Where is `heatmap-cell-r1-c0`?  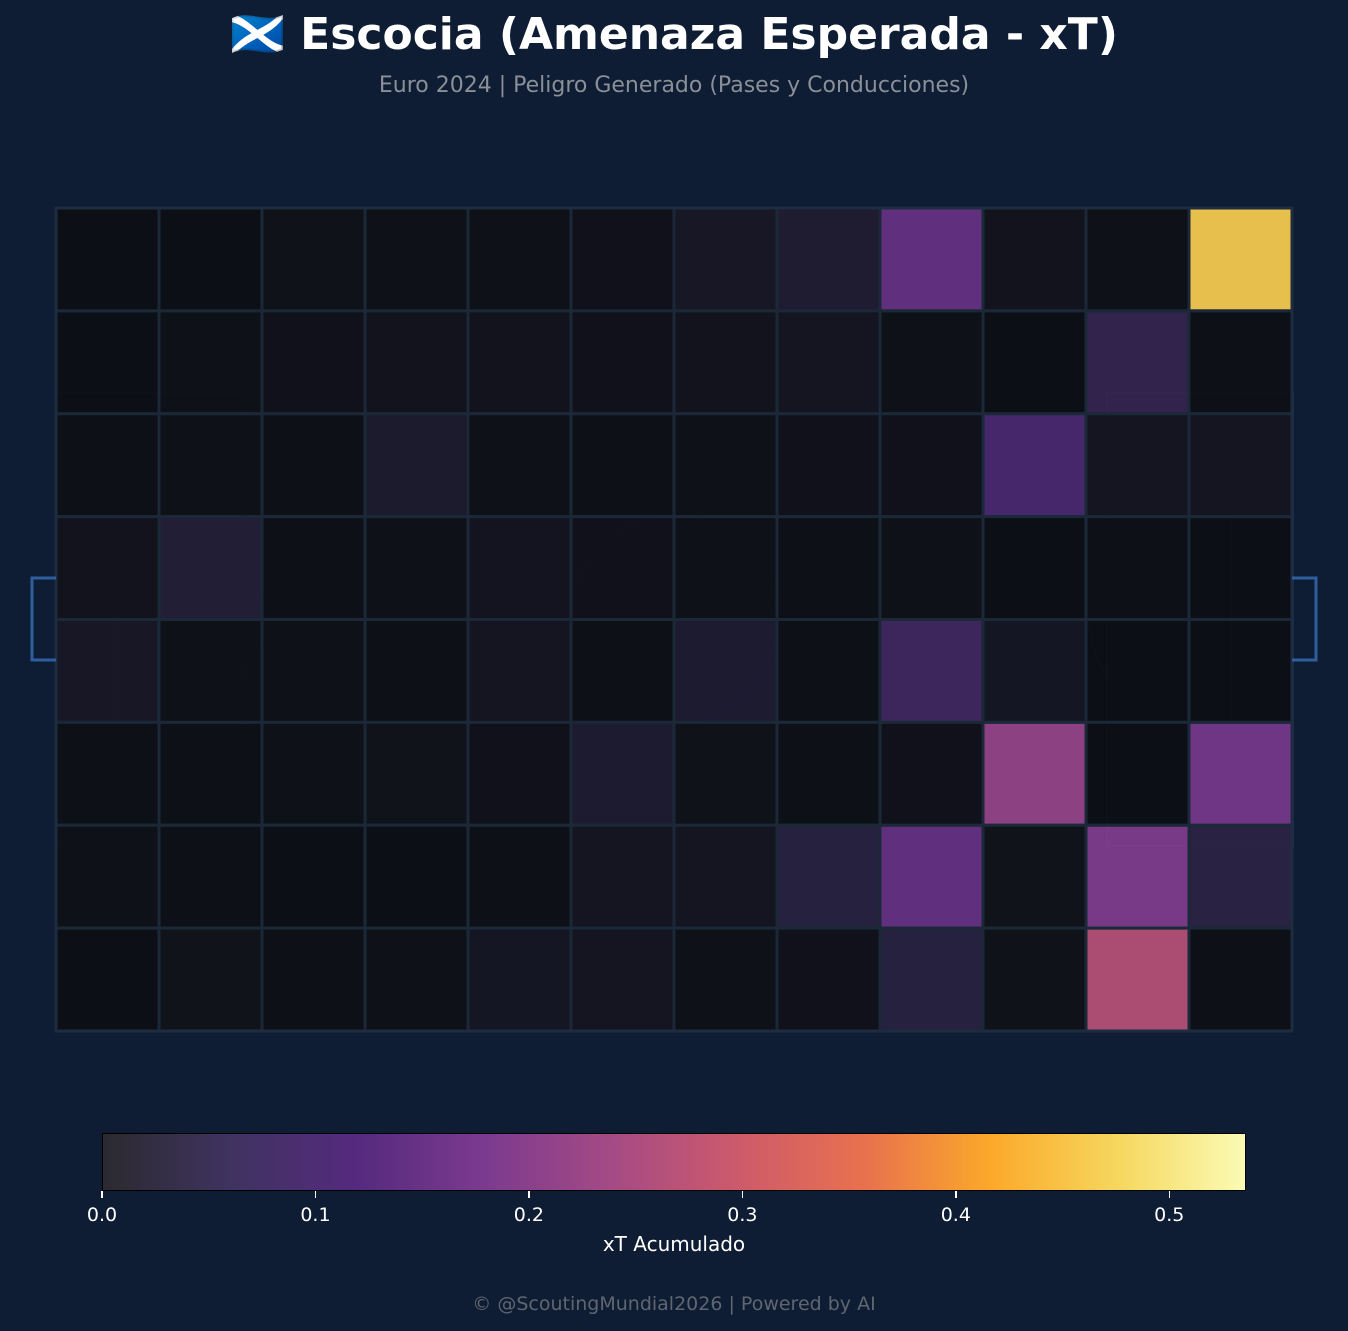 heatmap-cell-r1-c0 is located at coordinates (107, 362).